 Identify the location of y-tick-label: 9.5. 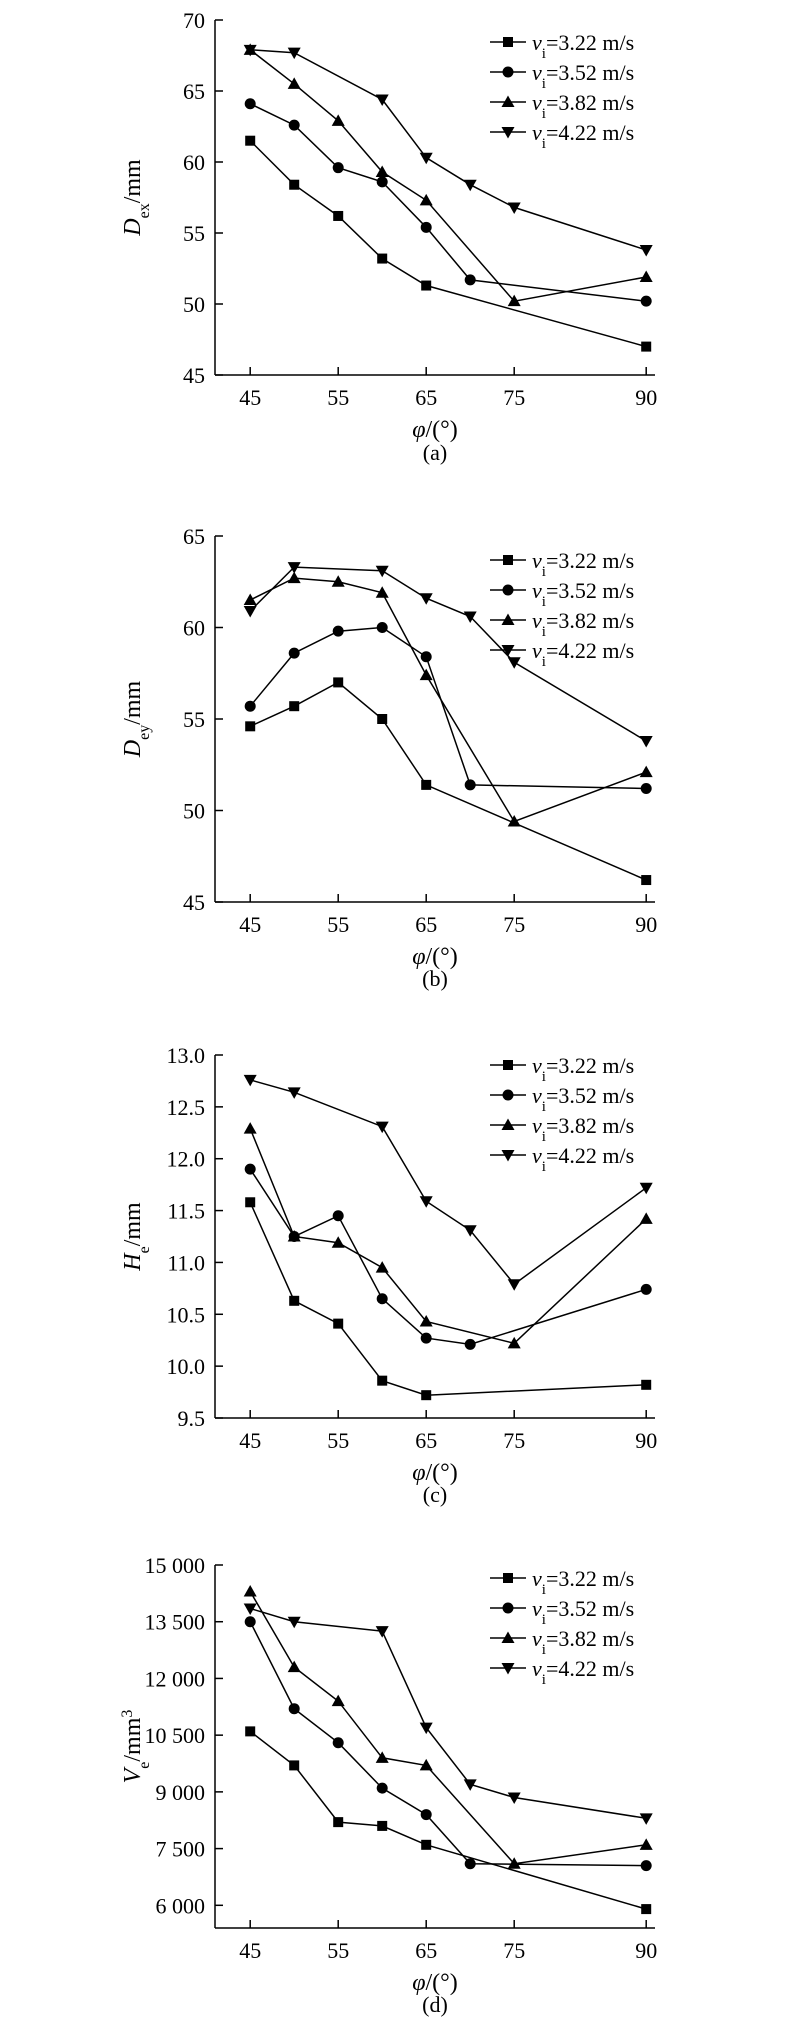
(192, 1418).